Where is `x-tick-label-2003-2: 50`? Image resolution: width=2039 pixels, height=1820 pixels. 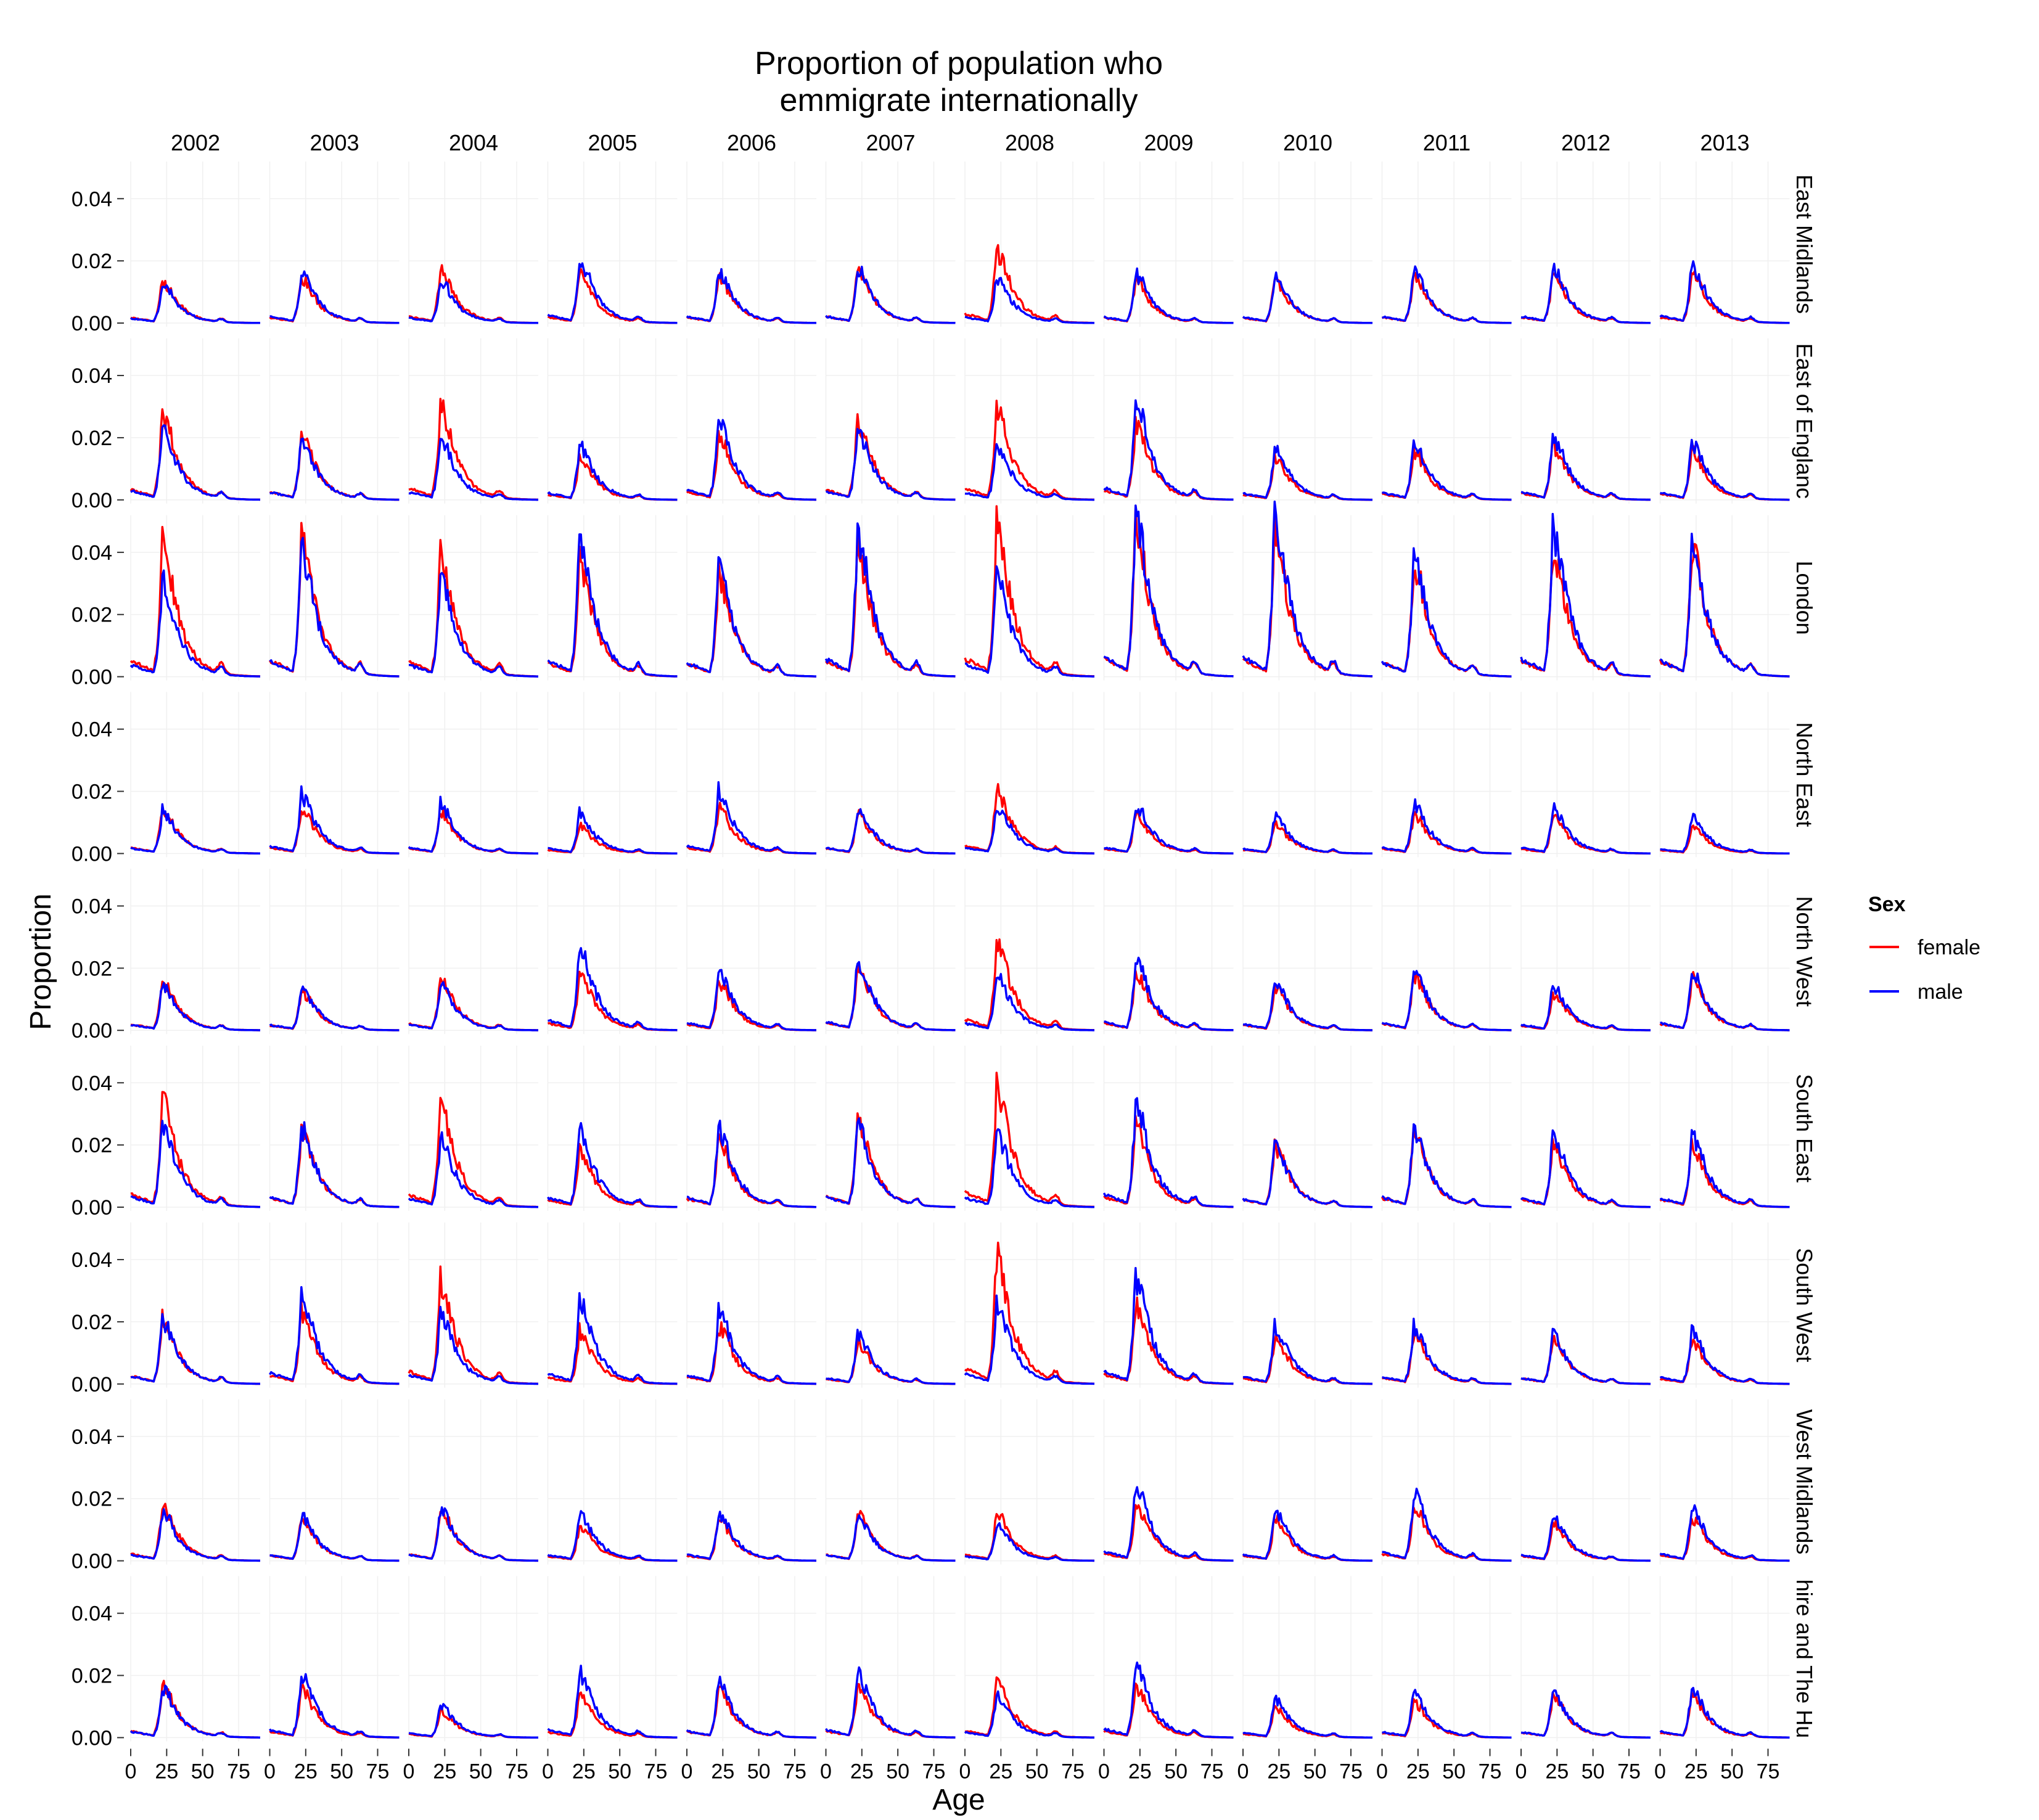 x-tick-label-2003-2: 50 is located at coordinates (341, 1771).